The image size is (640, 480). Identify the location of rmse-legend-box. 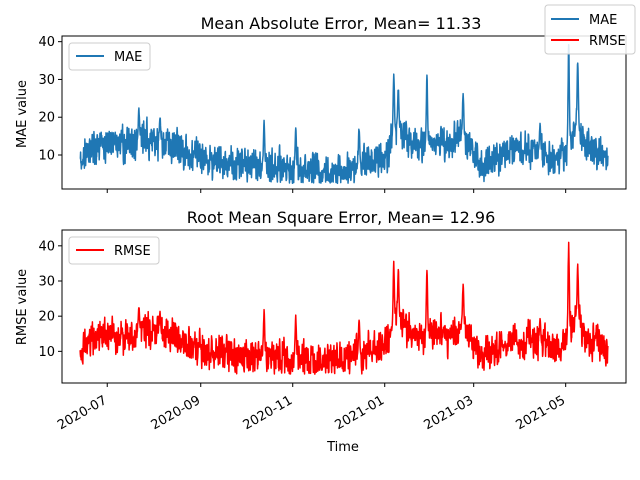
(114, 250).